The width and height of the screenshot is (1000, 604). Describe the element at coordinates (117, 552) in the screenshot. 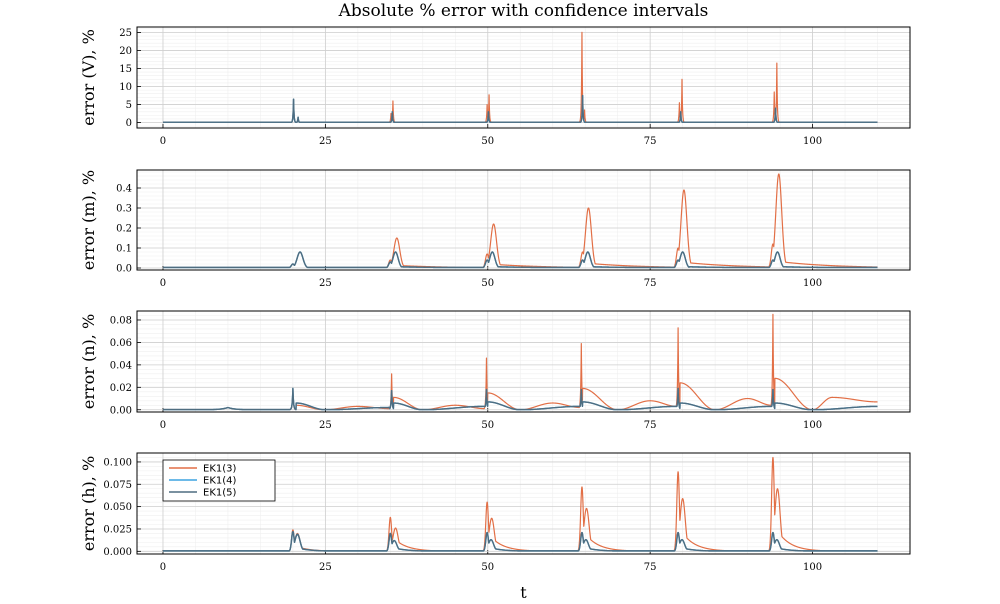

I see `y-tick-label: 0.000` at that location.